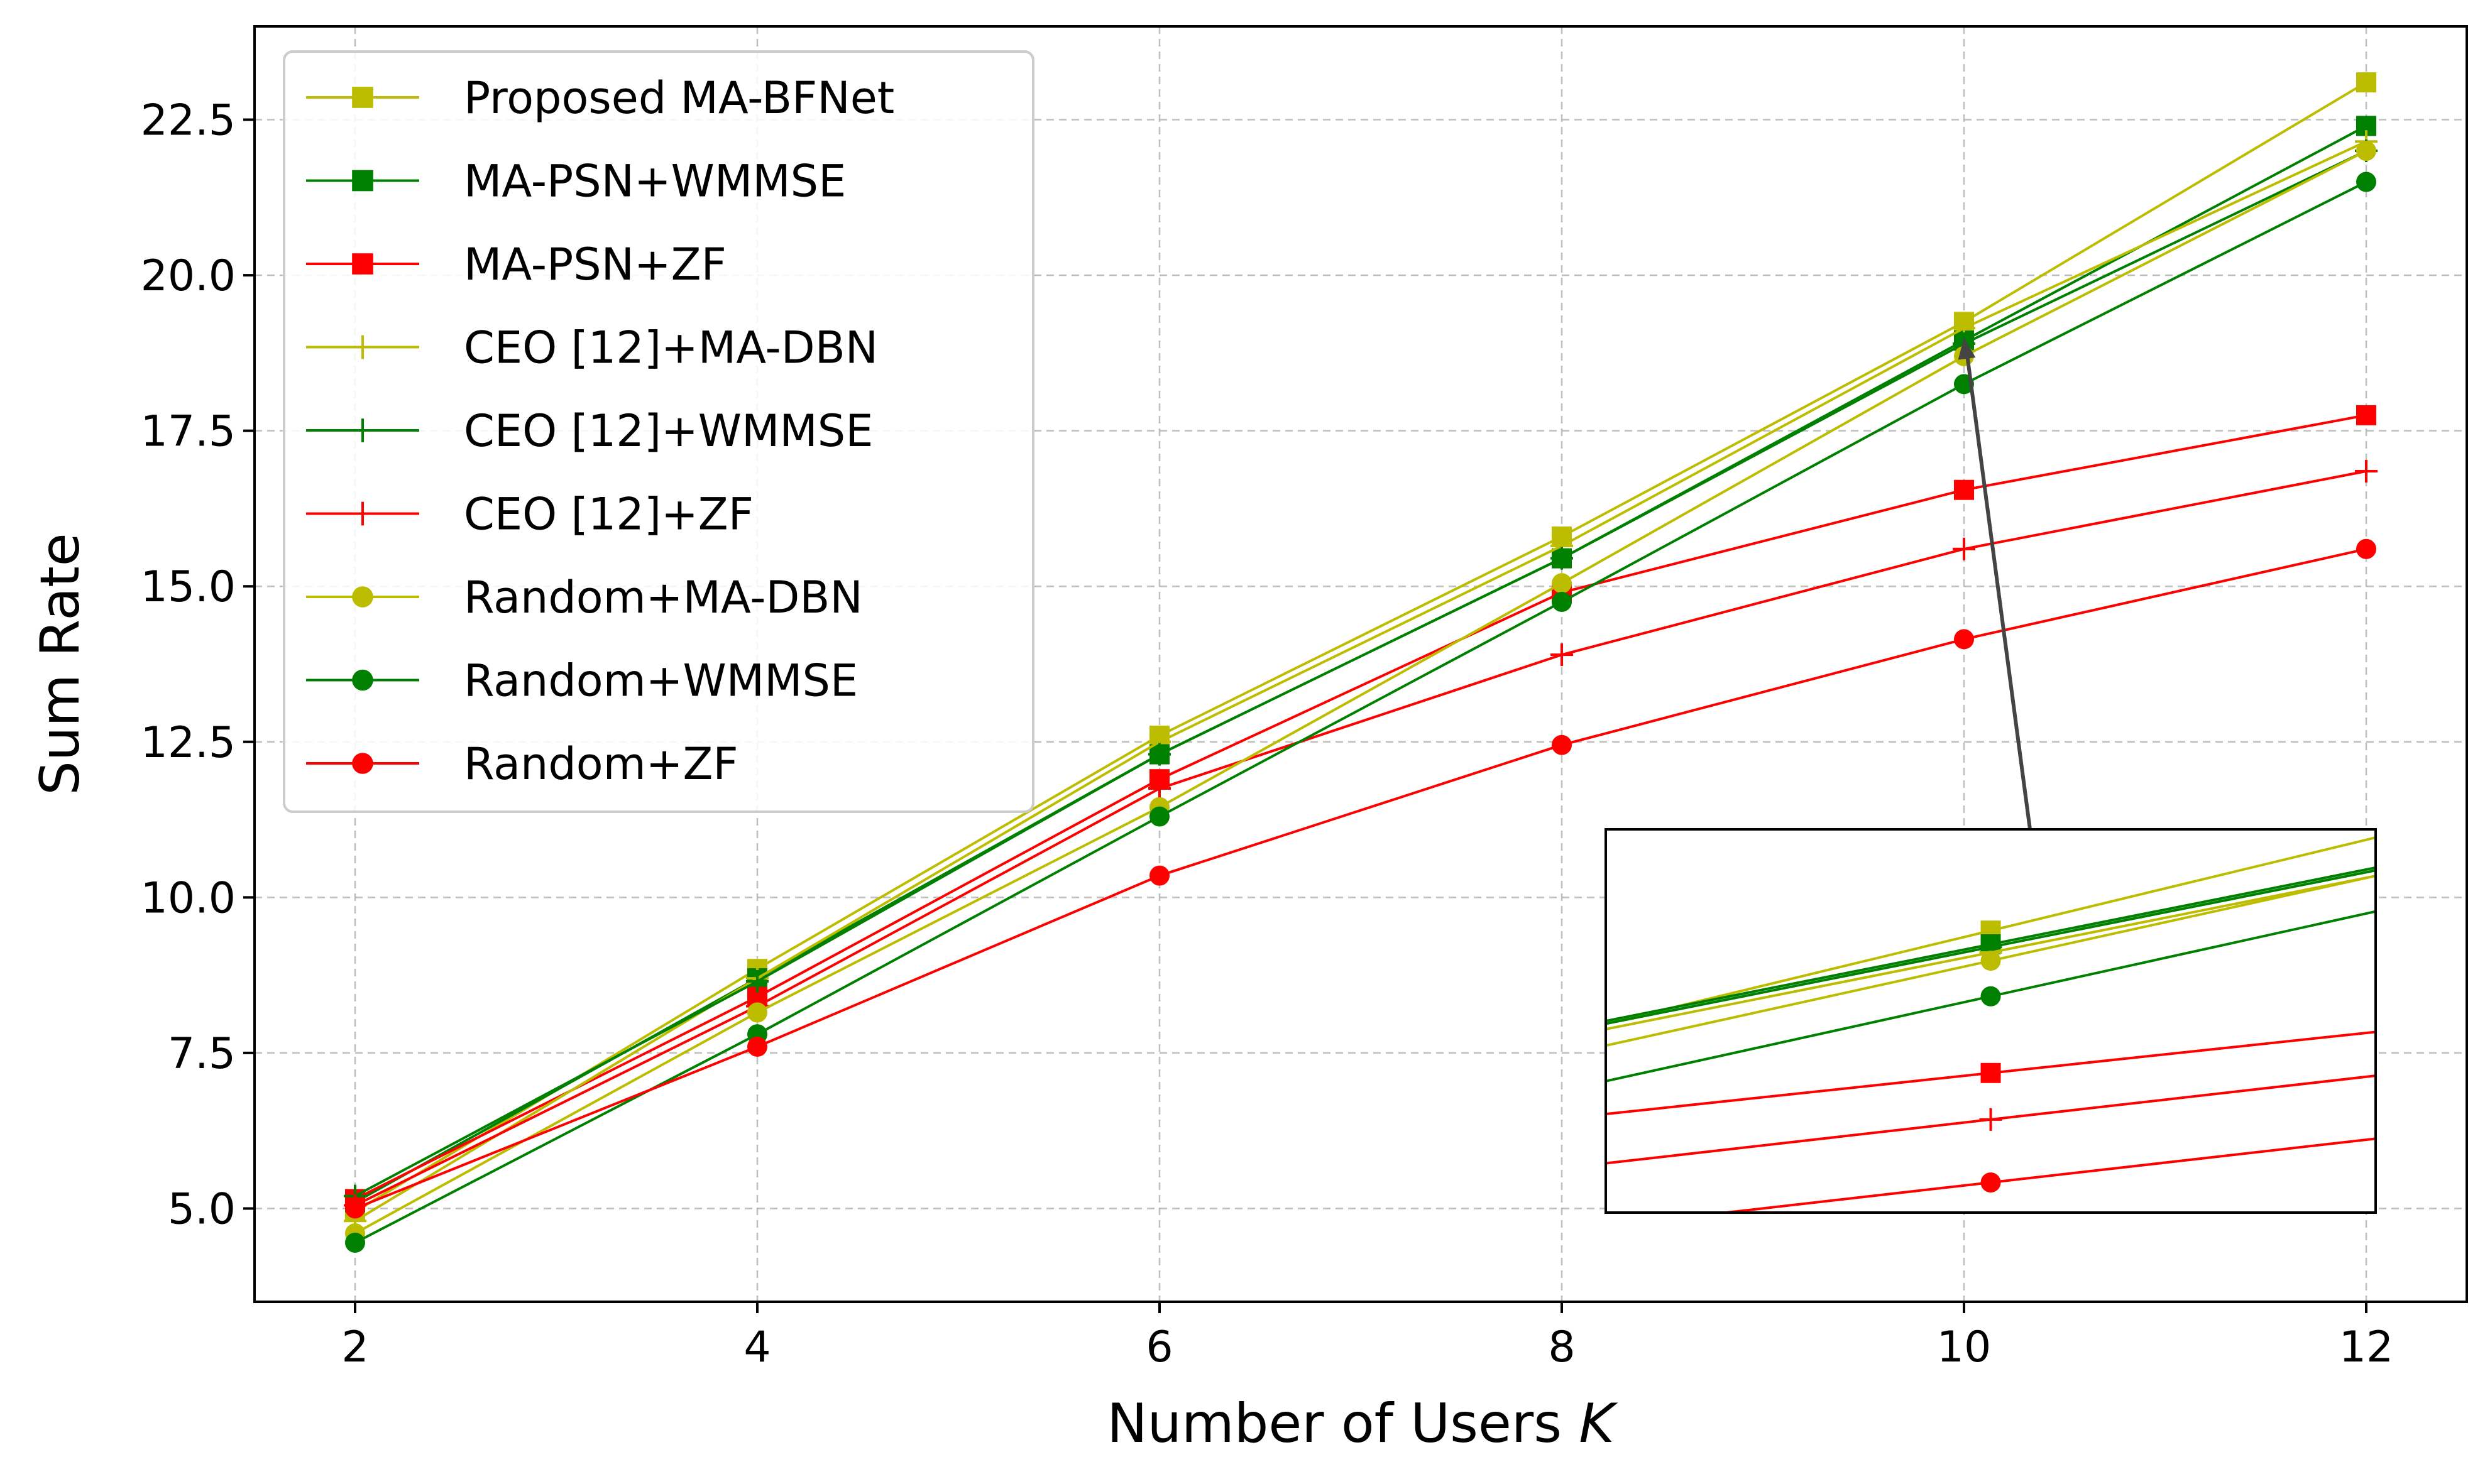 Image resolution: width=2485 pixels, height=1484 pixels. Describe the element at coordinates (188, 432) in the screenshot. I see `y-tick-label-17.5: 17.5` at that location.